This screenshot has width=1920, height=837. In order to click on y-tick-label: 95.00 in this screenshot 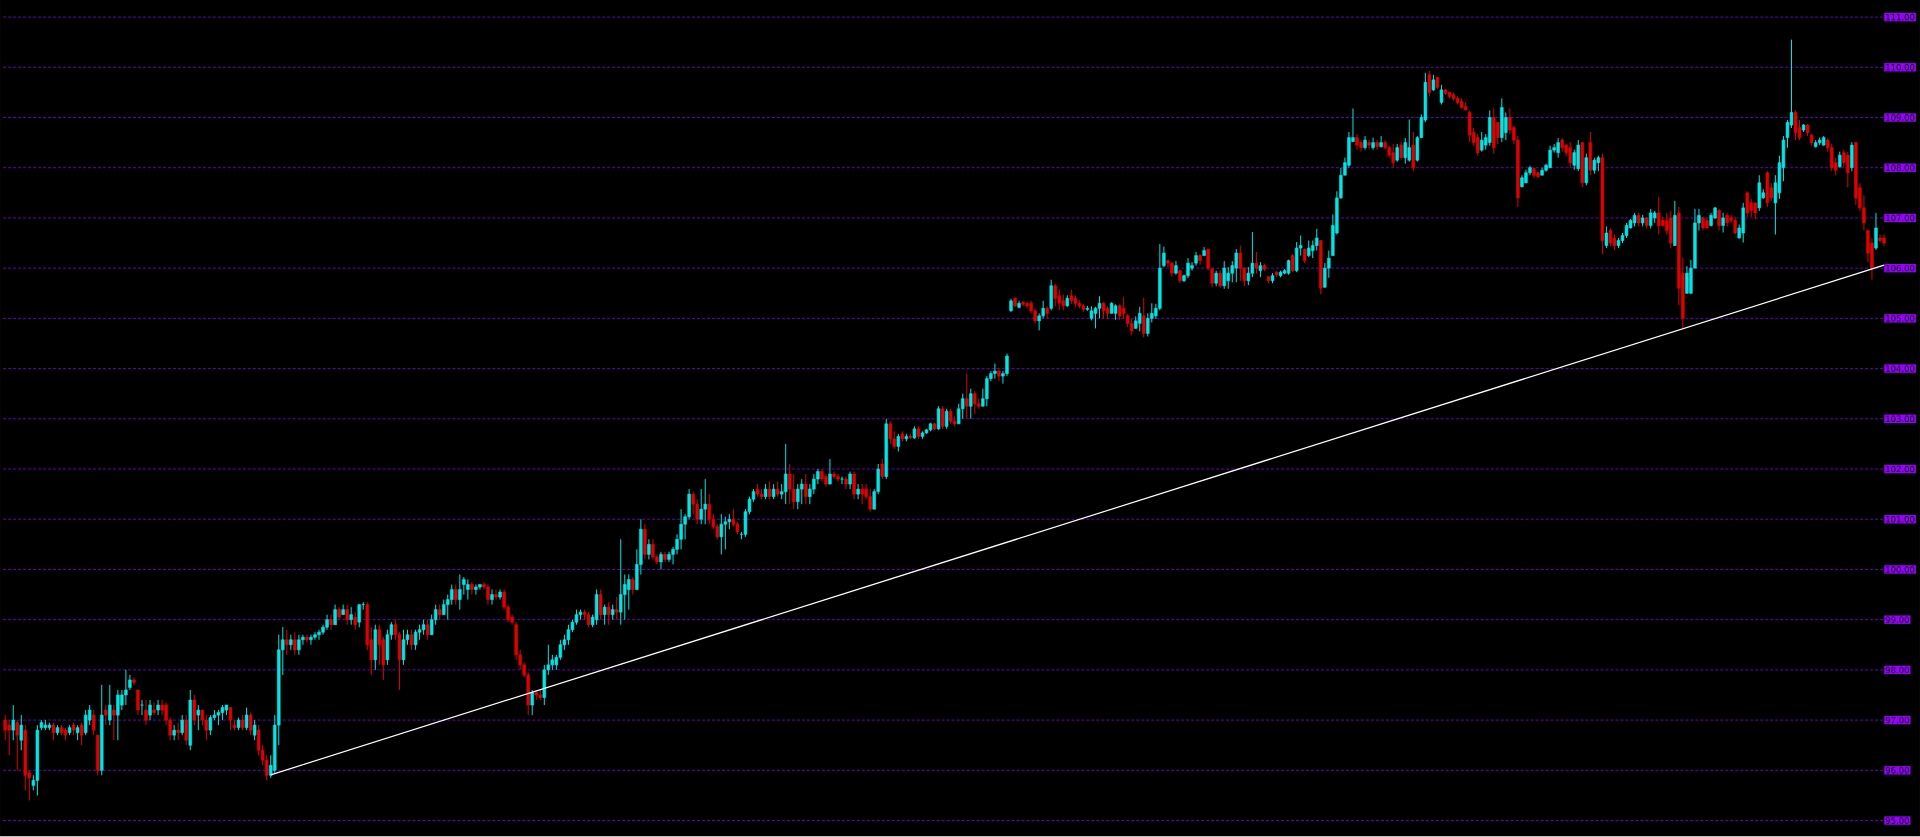, I will do `click(1897, 820)`.